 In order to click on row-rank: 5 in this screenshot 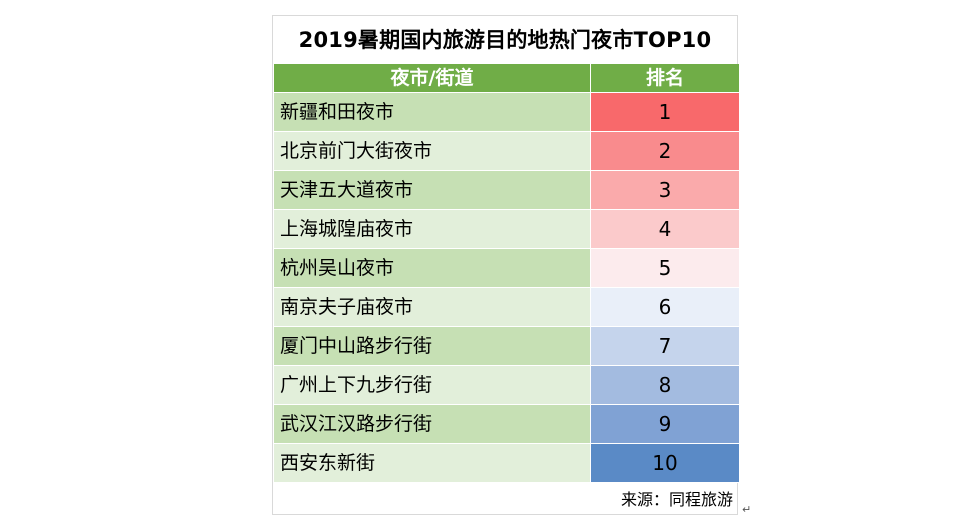, I will do `click(665, 268)`.